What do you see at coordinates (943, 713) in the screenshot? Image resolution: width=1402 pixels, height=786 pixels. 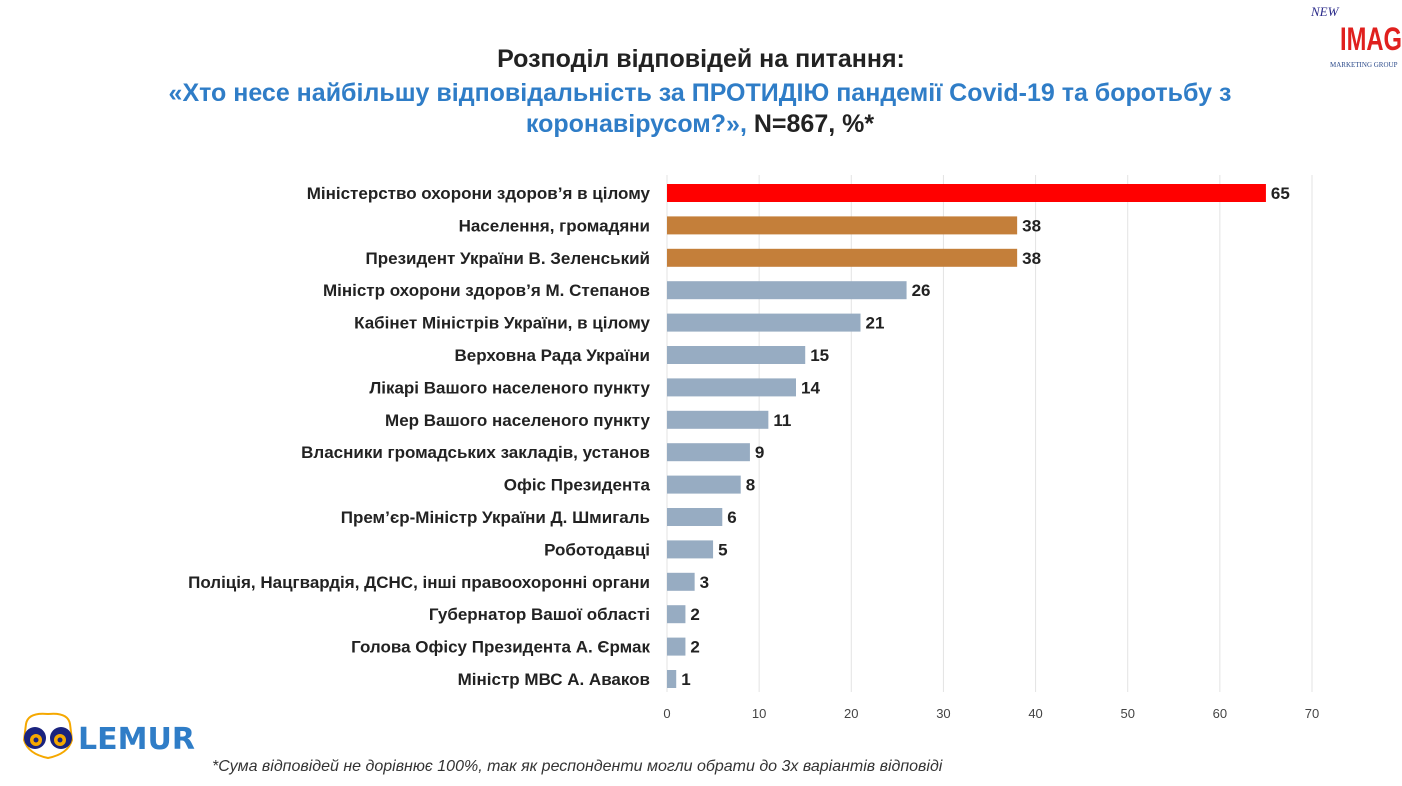 I see `x-tick-label: 30` at bounding box center [943, 713].